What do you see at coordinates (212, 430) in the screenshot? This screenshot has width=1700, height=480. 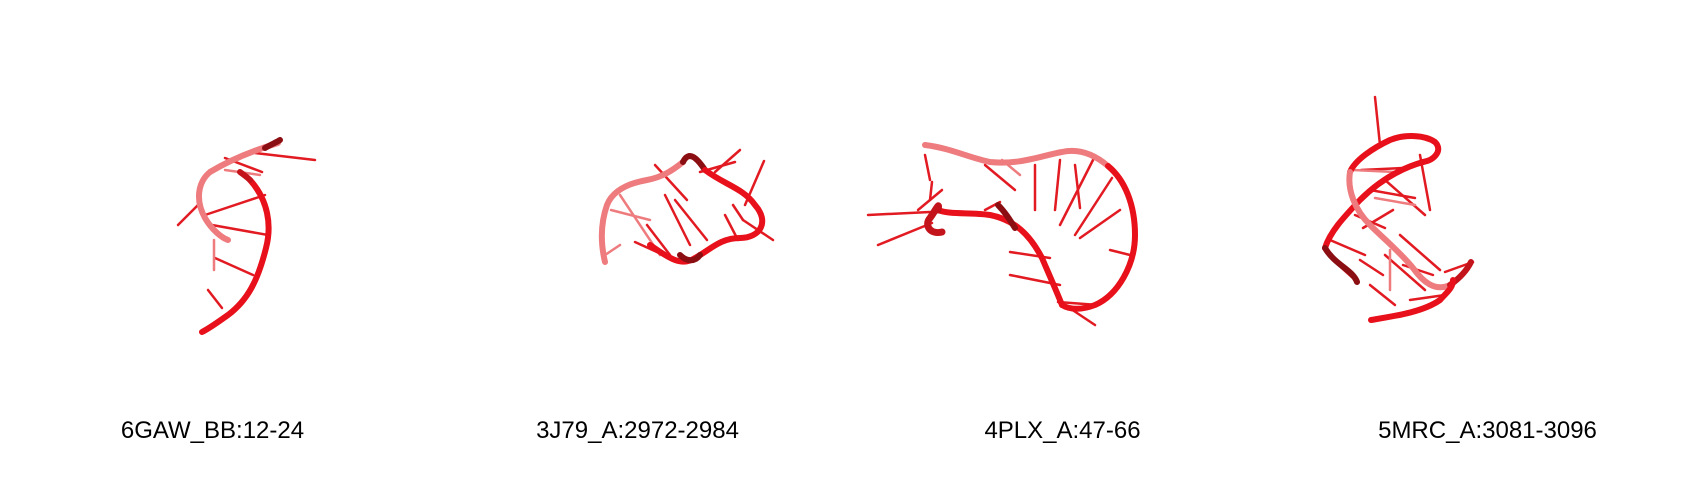 I see `structure-label-1: 6GAW_BB:12-24` at bounding box center [212, 430].